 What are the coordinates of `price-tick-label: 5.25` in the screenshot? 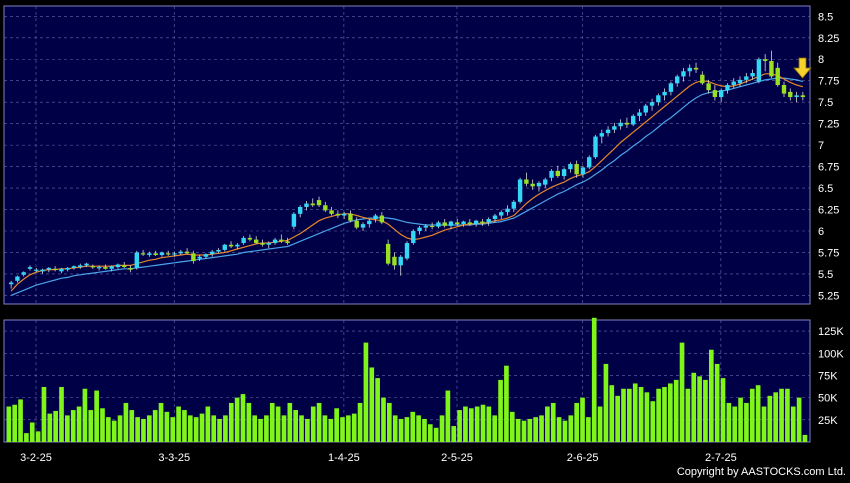 It's located at (828, 296).